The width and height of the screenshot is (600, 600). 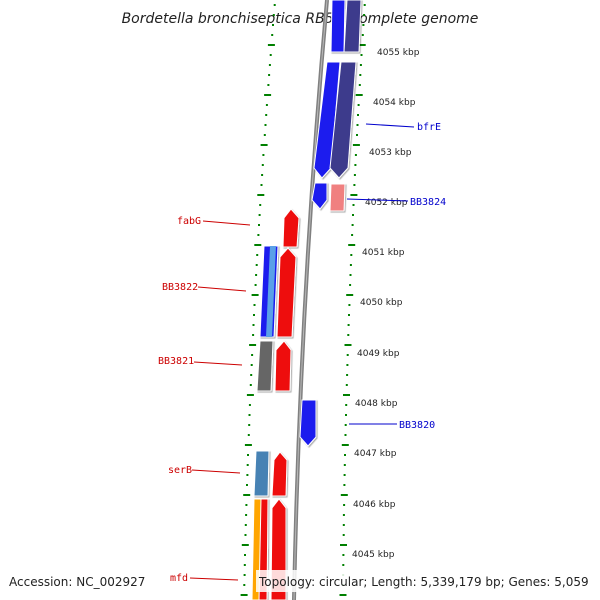 I want to click on footer-summary-bg, so click(x=426, y=581).